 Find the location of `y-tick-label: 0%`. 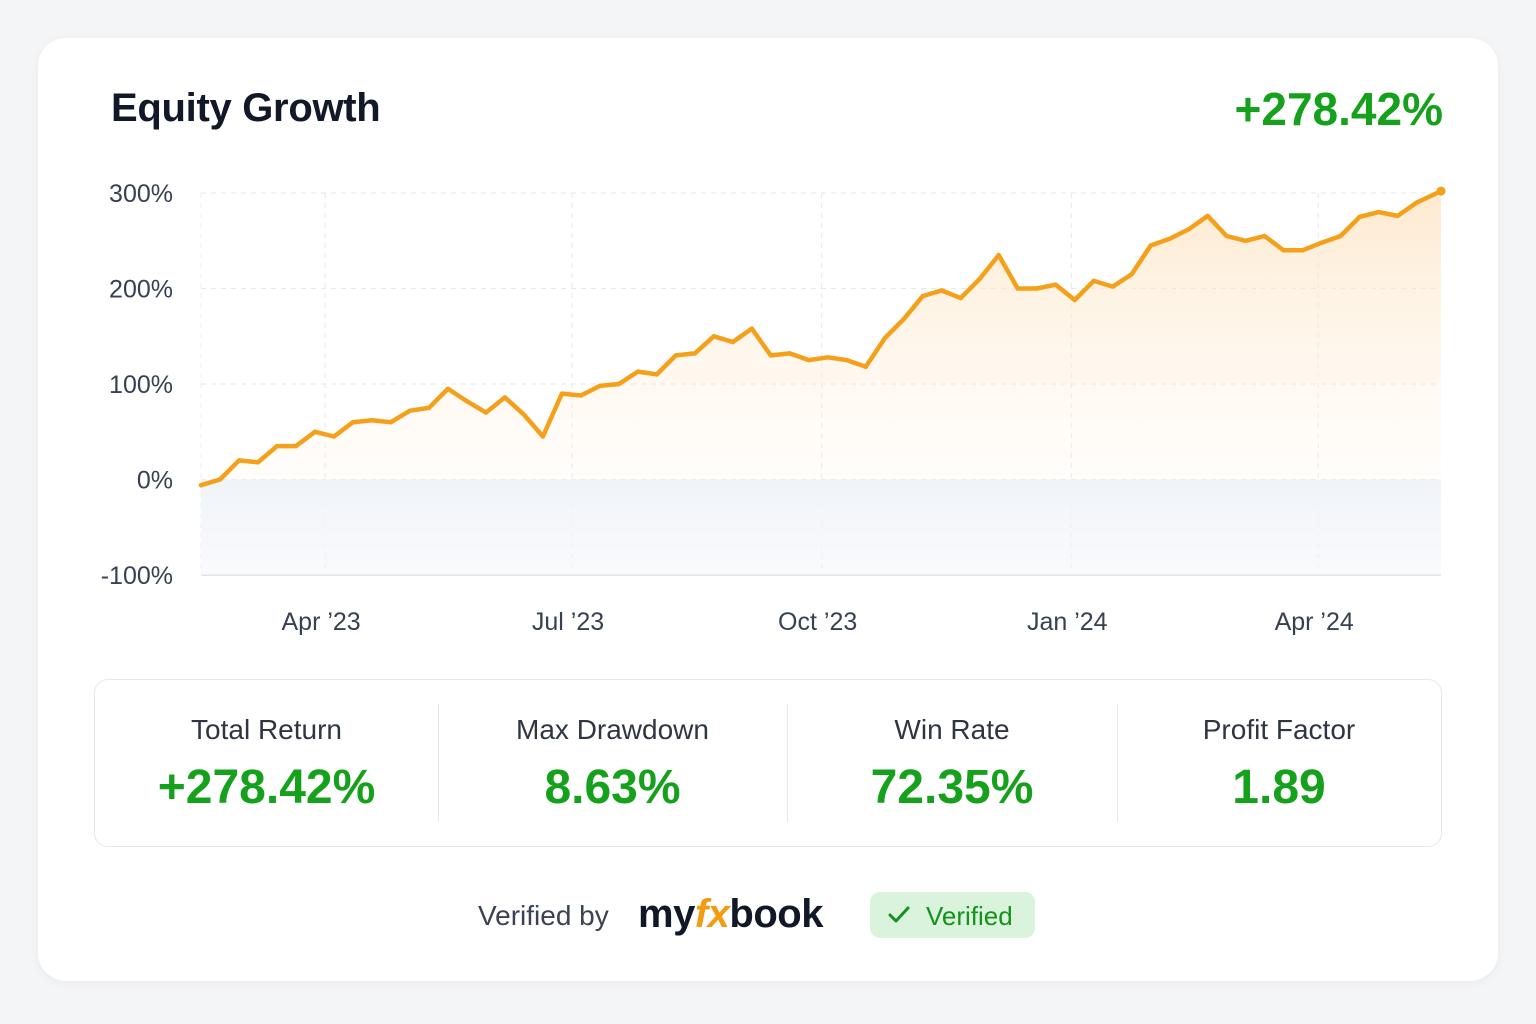

y-tick-label: 0% is located at coordinates (155, 481).